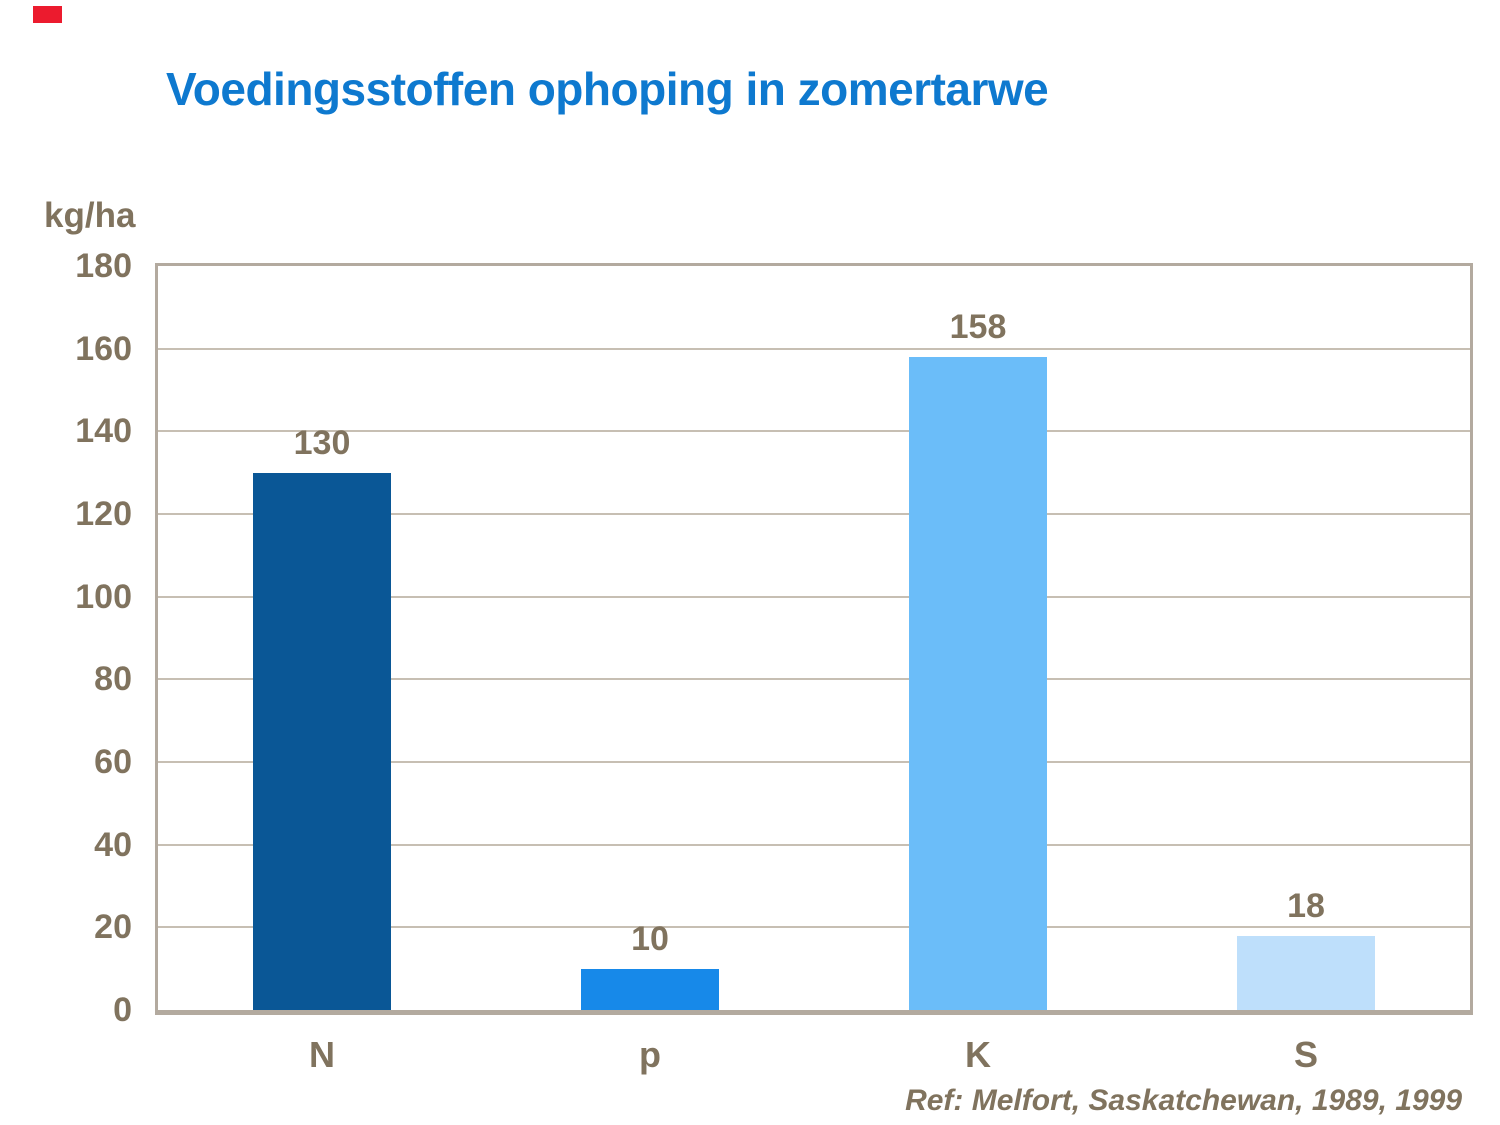 The width and height of the screenshot is (1500, 1125). I want to click on category-label-N: N, so click(322, 1054).